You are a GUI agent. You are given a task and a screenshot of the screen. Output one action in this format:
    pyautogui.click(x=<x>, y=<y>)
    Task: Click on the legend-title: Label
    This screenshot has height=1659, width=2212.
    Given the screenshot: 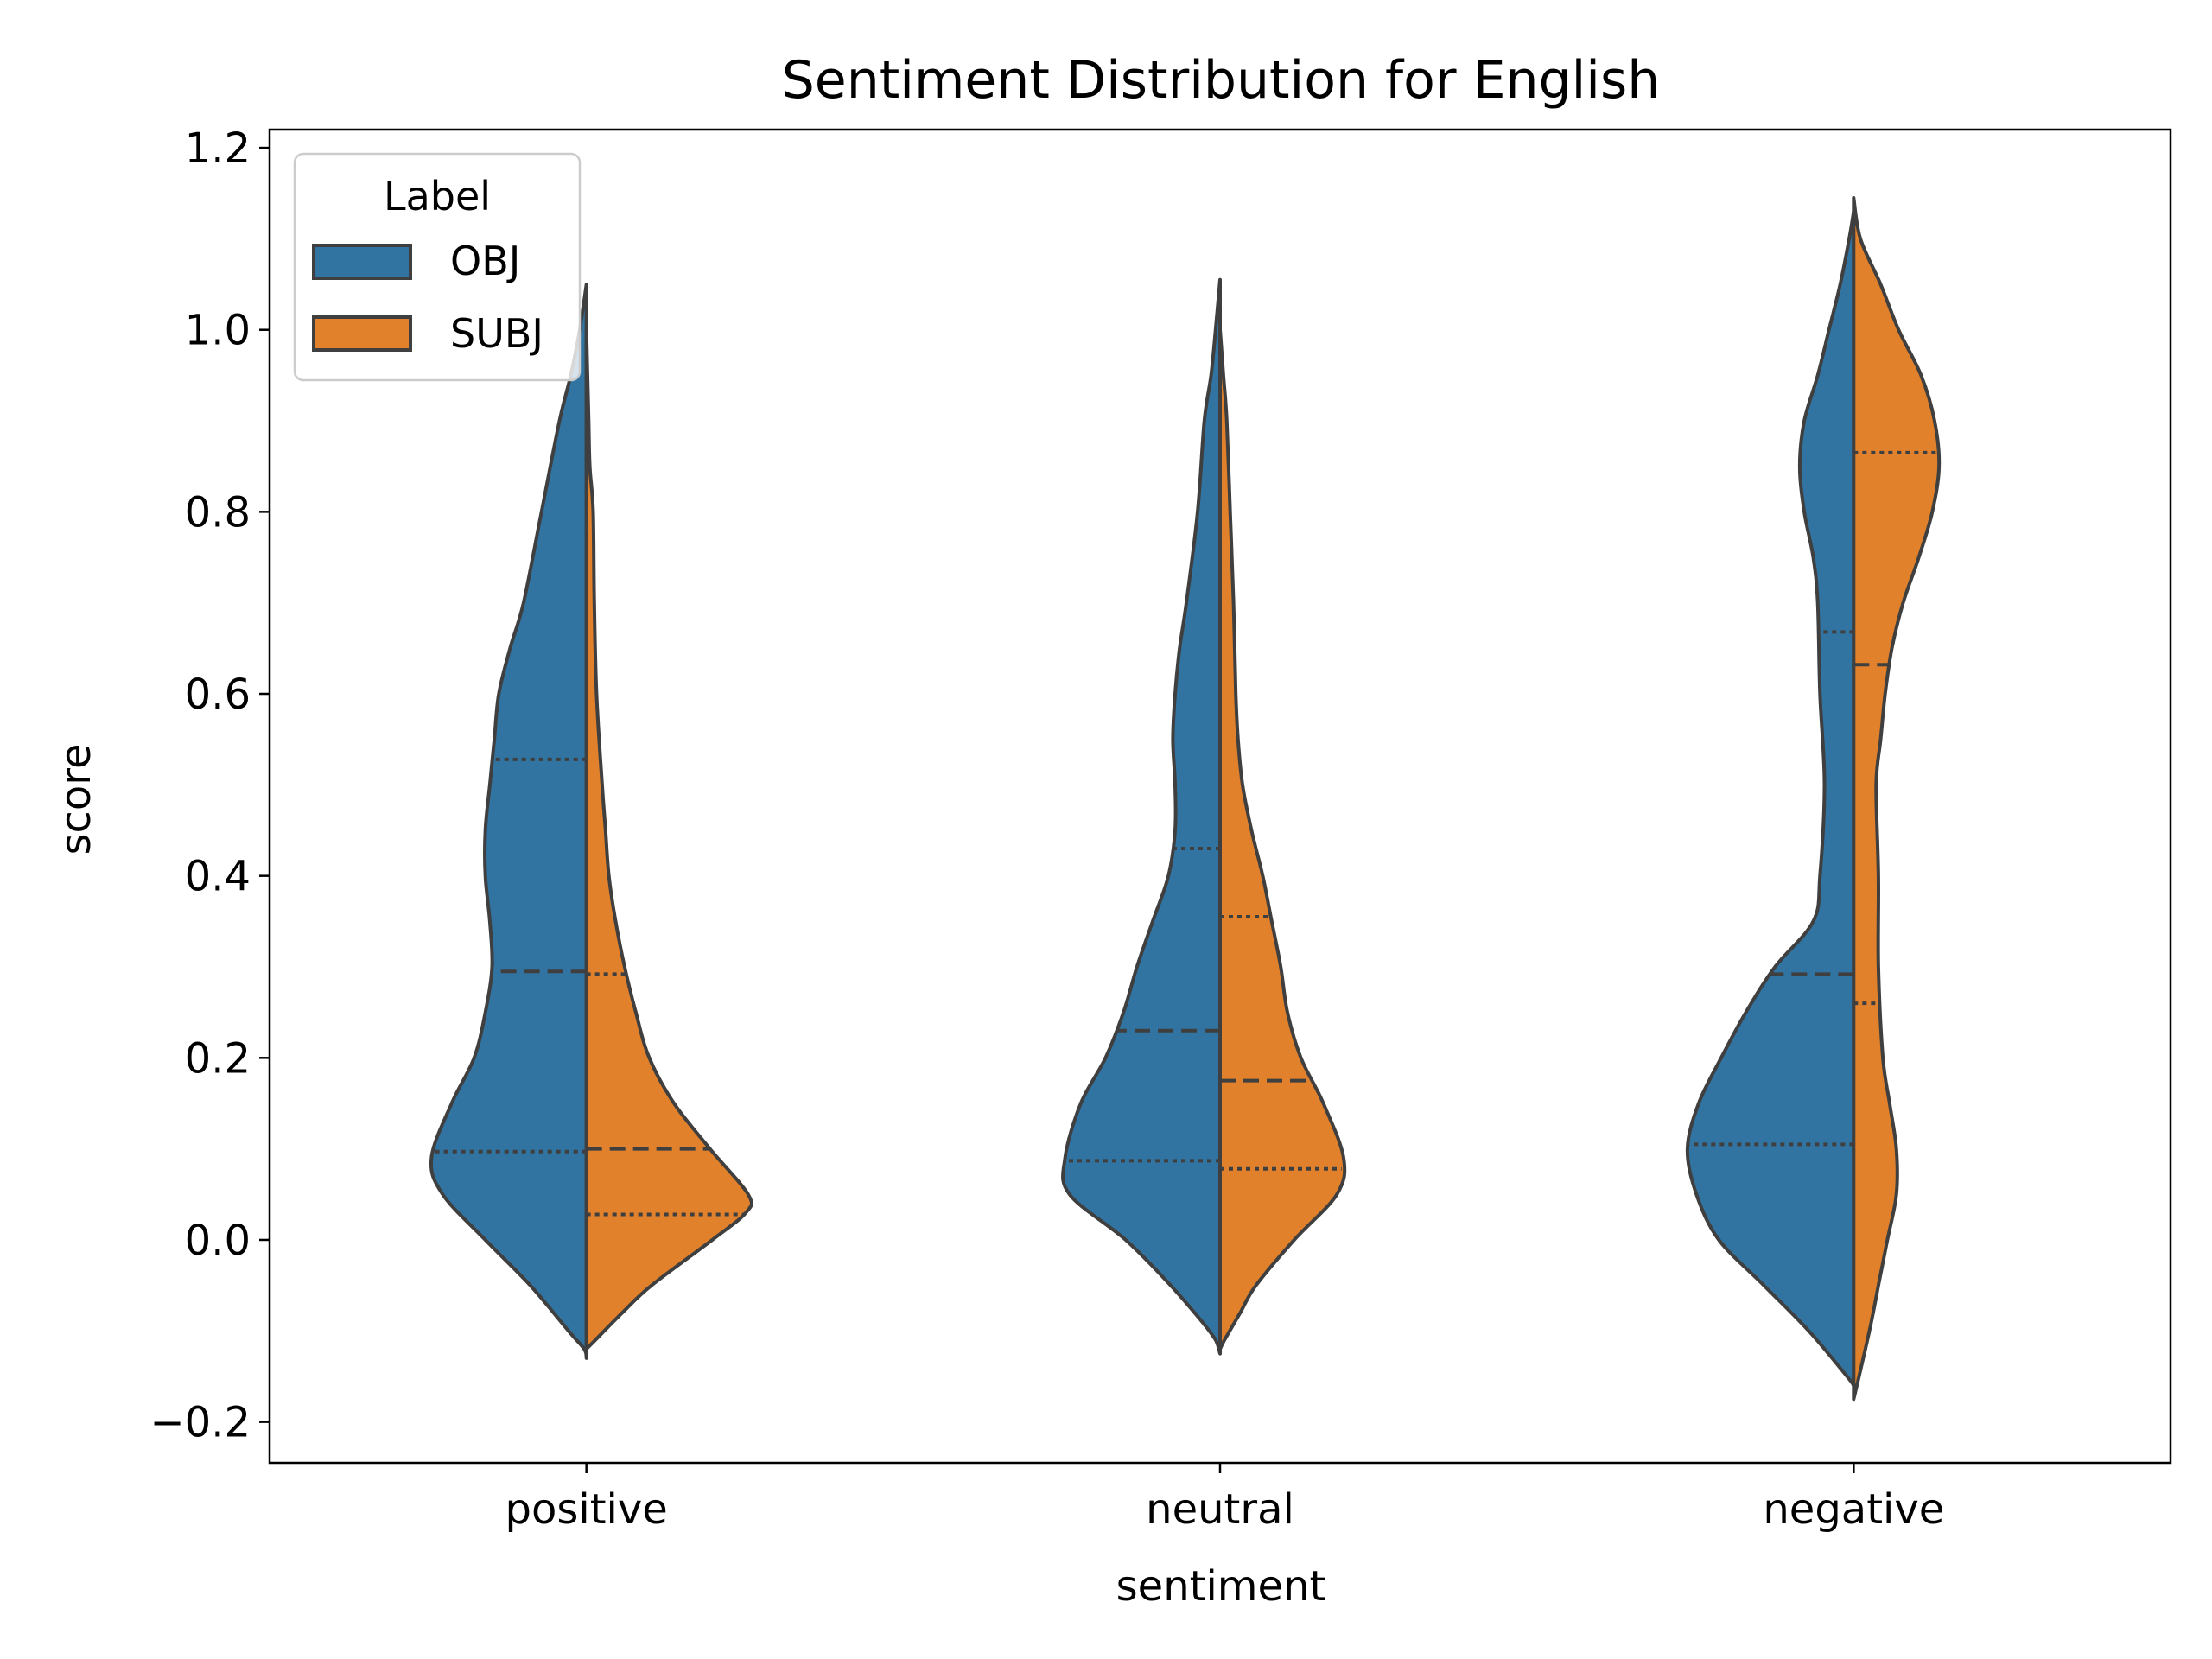 What is the action you would take?
    pyautogui.click(x=437, y=196)
    